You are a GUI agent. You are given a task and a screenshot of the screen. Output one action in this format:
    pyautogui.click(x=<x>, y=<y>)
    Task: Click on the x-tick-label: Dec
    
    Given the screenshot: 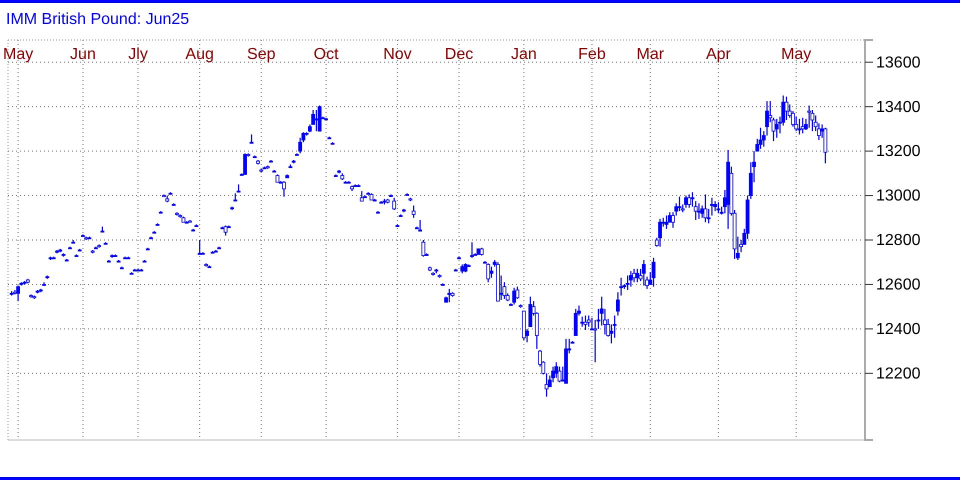 What is the action you would take?
    pyautogui.click(x=459, y=54)
    